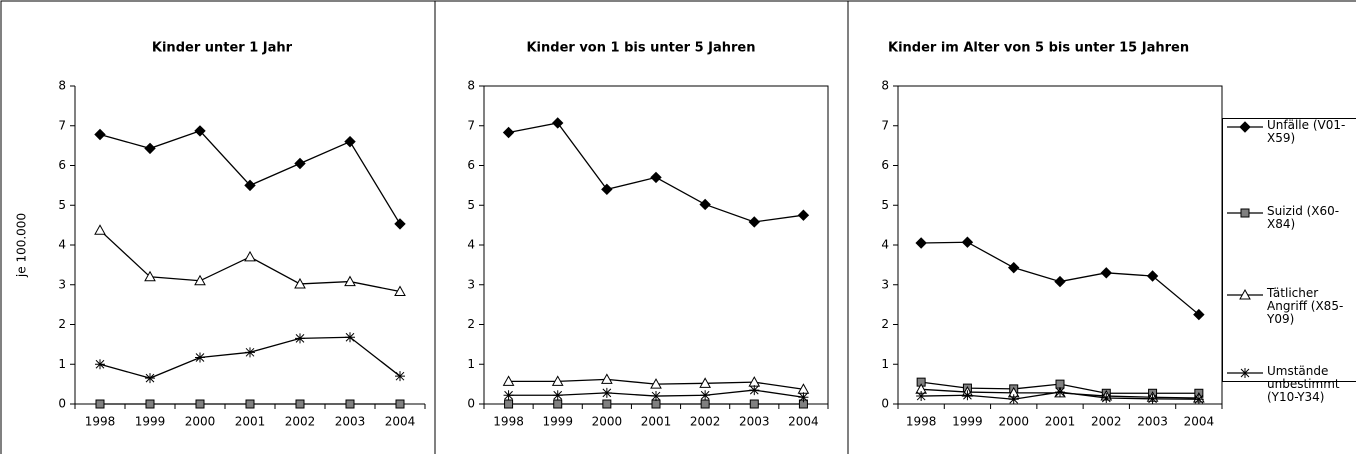 Image resolution: width=1356 pixels, height=454 pixels. What do you see at coordinates (222, 48) in the screenshot?
I see `chart-title: Kinder unter 1 Jahr` at bounding box center [222, 48].